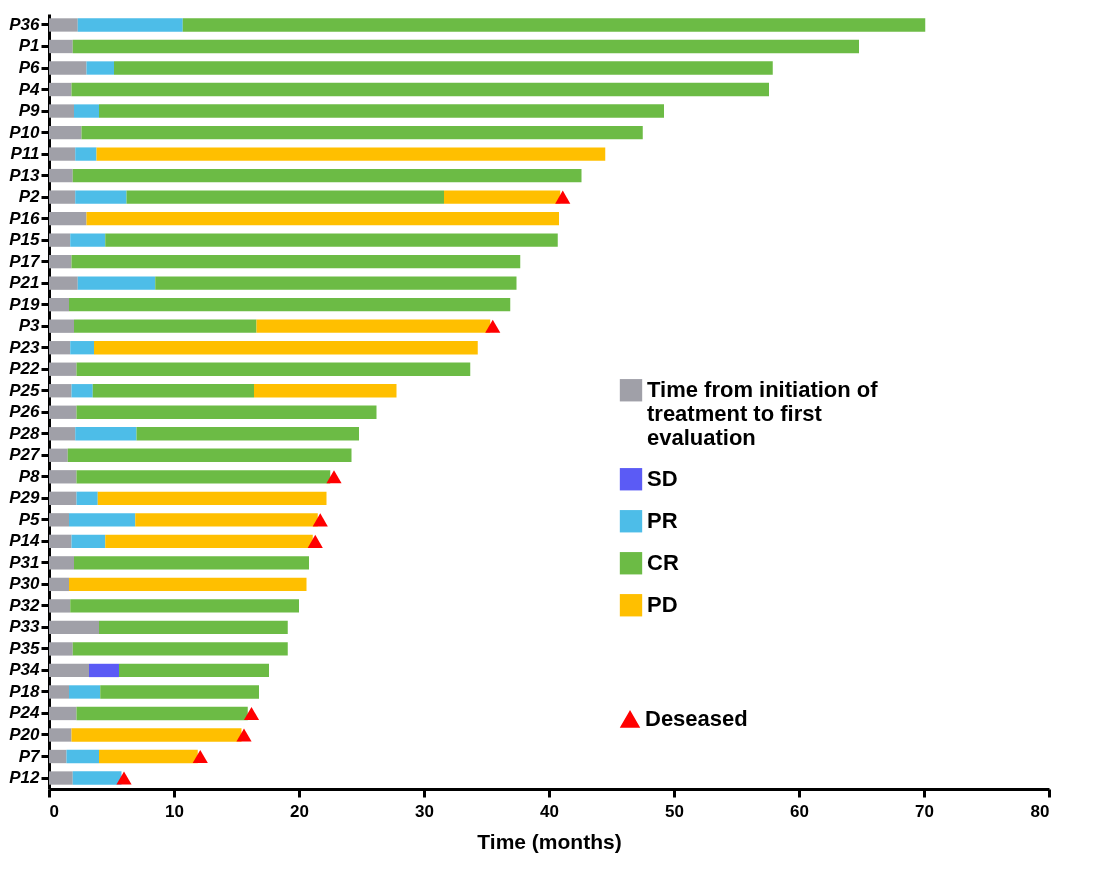 The height and width of the screenshot is (889, 1096). Describe the element at coordinates (662, 521) in the screenshot. I see `legend-label: PR` at that location.